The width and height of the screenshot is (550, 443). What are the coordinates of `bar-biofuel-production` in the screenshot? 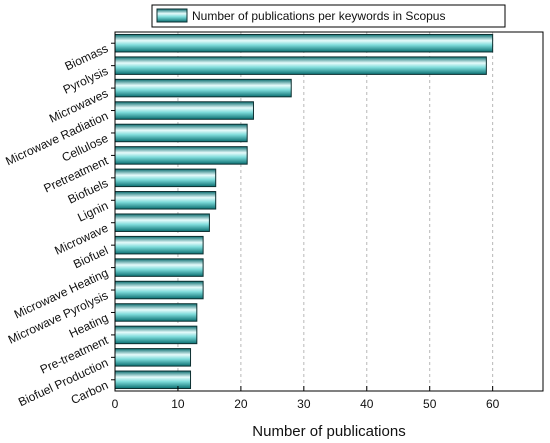 It's located at (153, 357).